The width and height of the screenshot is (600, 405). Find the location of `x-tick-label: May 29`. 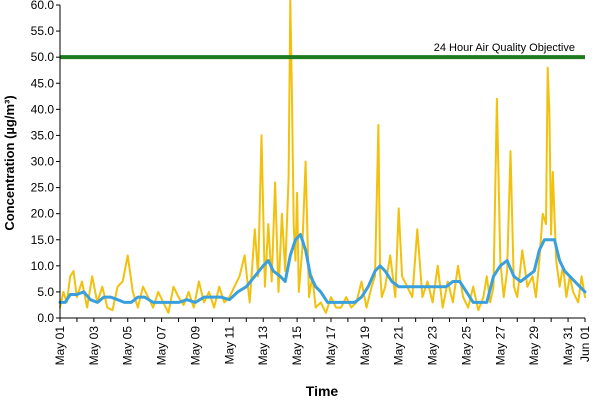

x-tick-label: May 29 is located at coordinates (534, 346).